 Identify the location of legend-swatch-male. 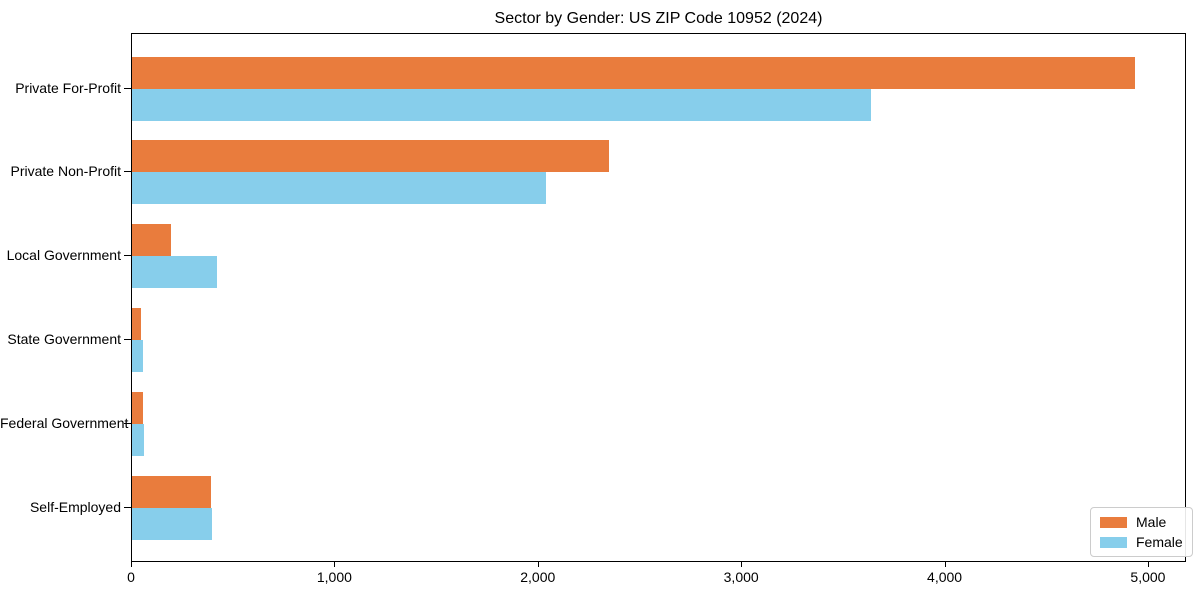
(1113, 522).